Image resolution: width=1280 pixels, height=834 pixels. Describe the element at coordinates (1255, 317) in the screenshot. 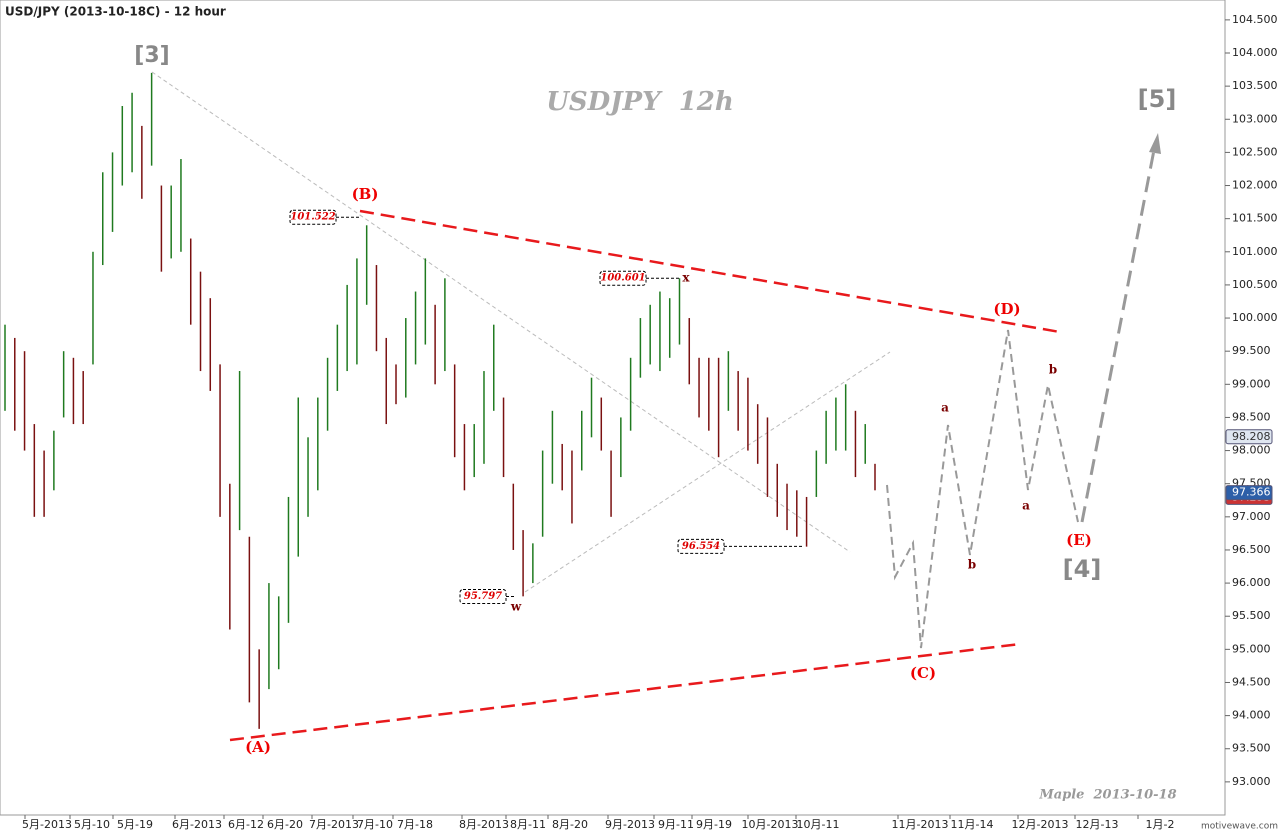

I see `y-tick-label: 100.000` at that location.